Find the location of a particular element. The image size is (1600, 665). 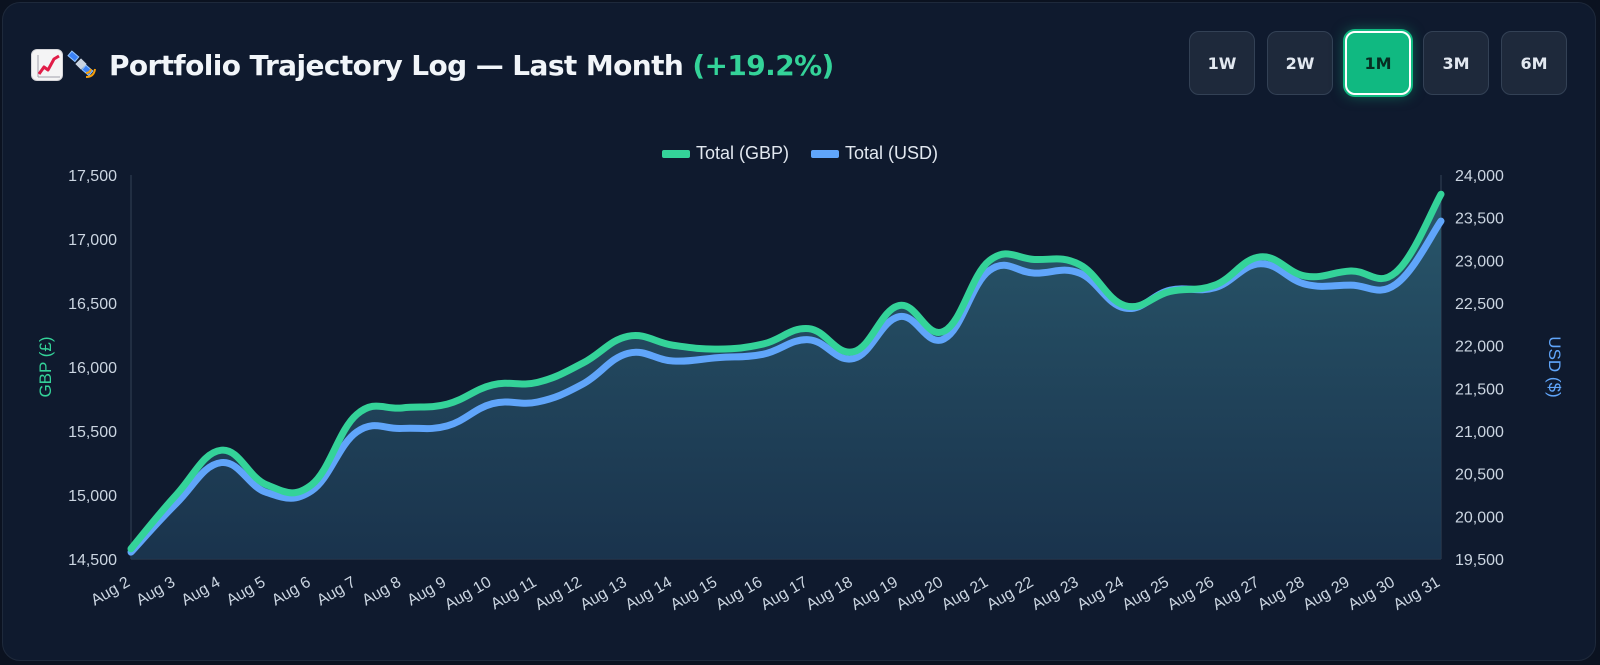

x-tick-label: Aug 29 is located at coordinates (1326, 594).